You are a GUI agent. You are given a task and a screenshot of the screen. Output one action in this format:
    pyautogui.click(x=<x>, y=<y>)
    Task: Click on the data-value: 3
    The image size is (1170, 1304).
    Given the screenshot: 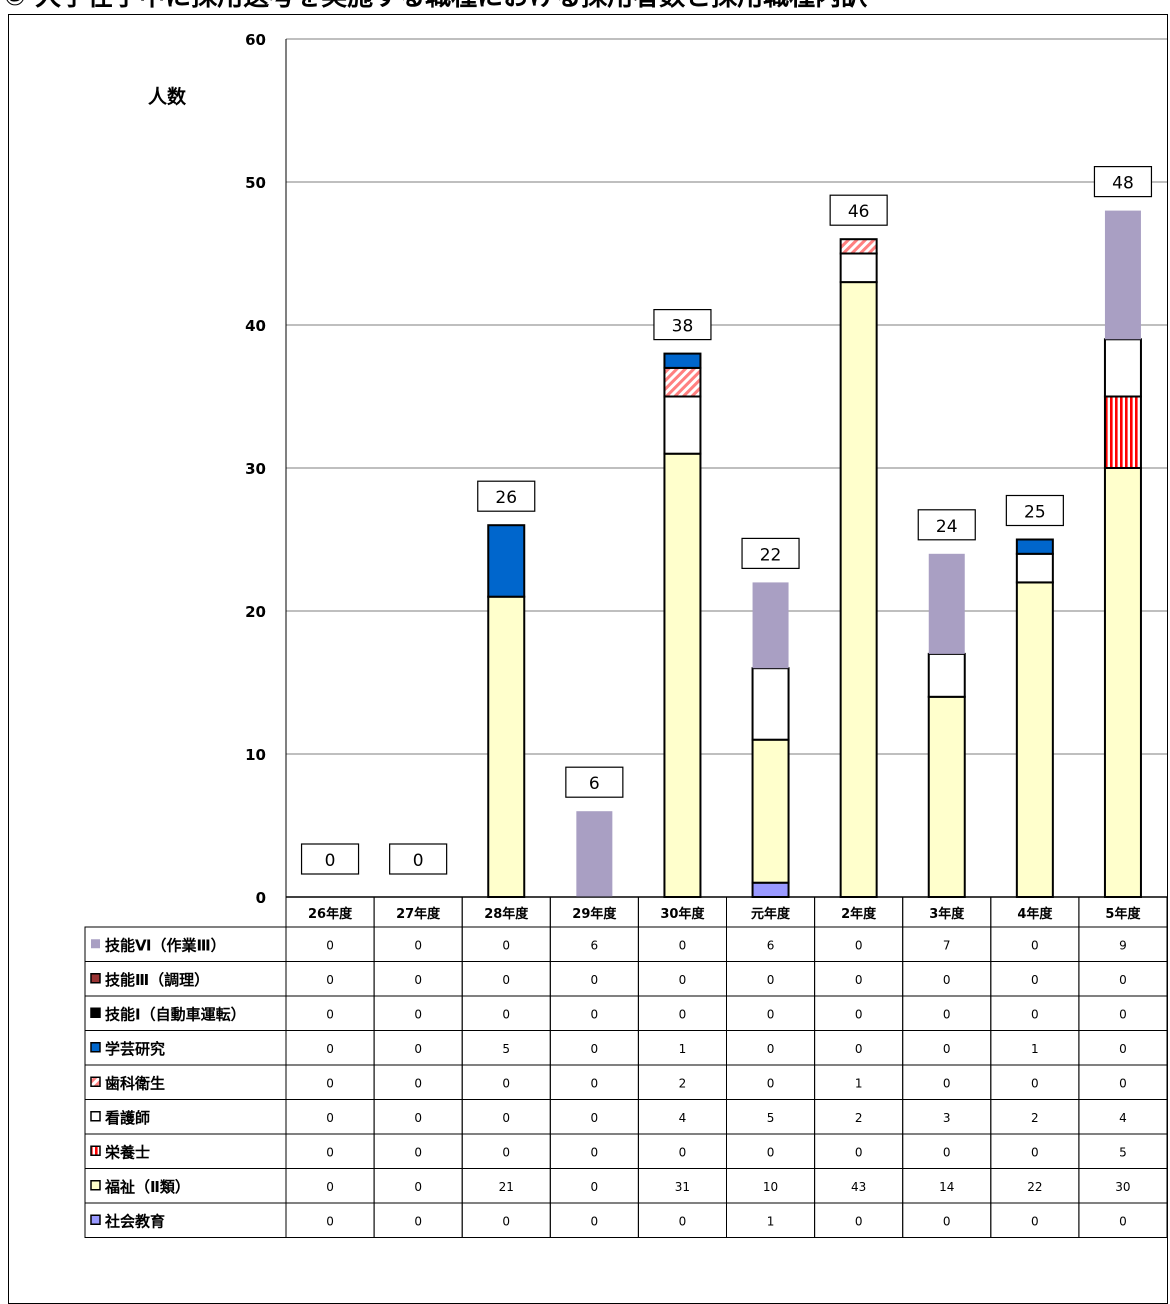 What is the action you would take?
    pyautogui.click(x=947, y=1118)
    